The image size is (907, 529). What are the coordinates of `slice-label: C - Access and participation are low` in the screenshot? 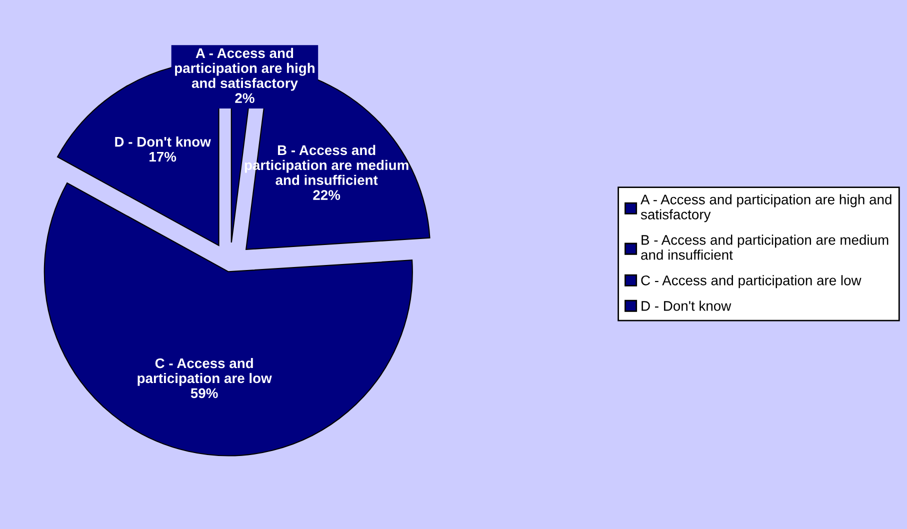 It's located at (205, 372).